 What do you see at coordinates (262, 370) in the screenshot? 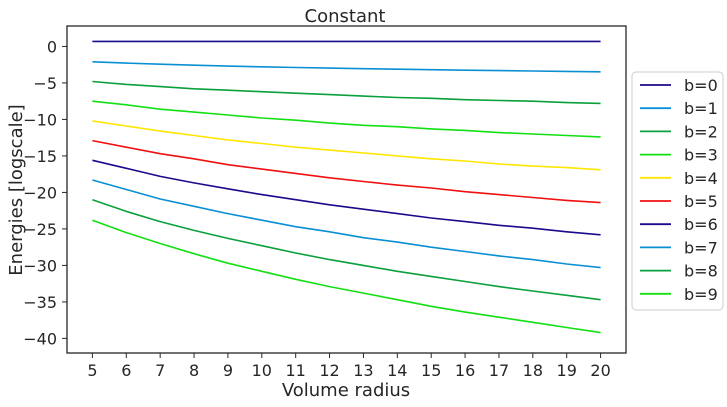
I see `x-tick-label: 10` at bounding box center [262, 370].